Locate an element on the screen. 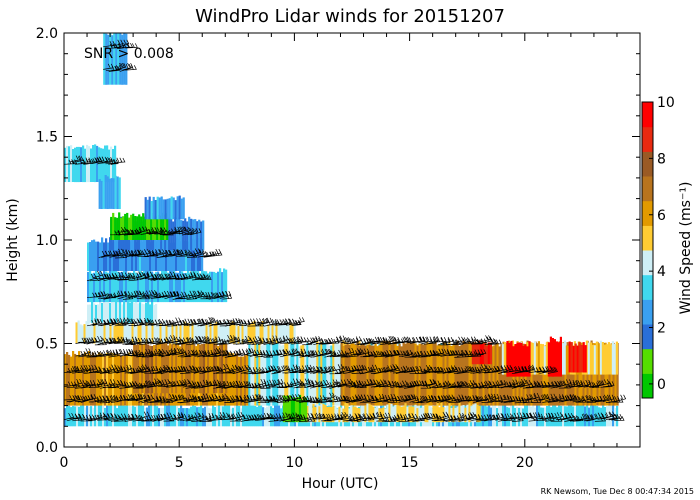 Image resolution: width=700 pixels, height=500 pixels. y-tick-label: 0.5 is located at coordinates (47, 345).